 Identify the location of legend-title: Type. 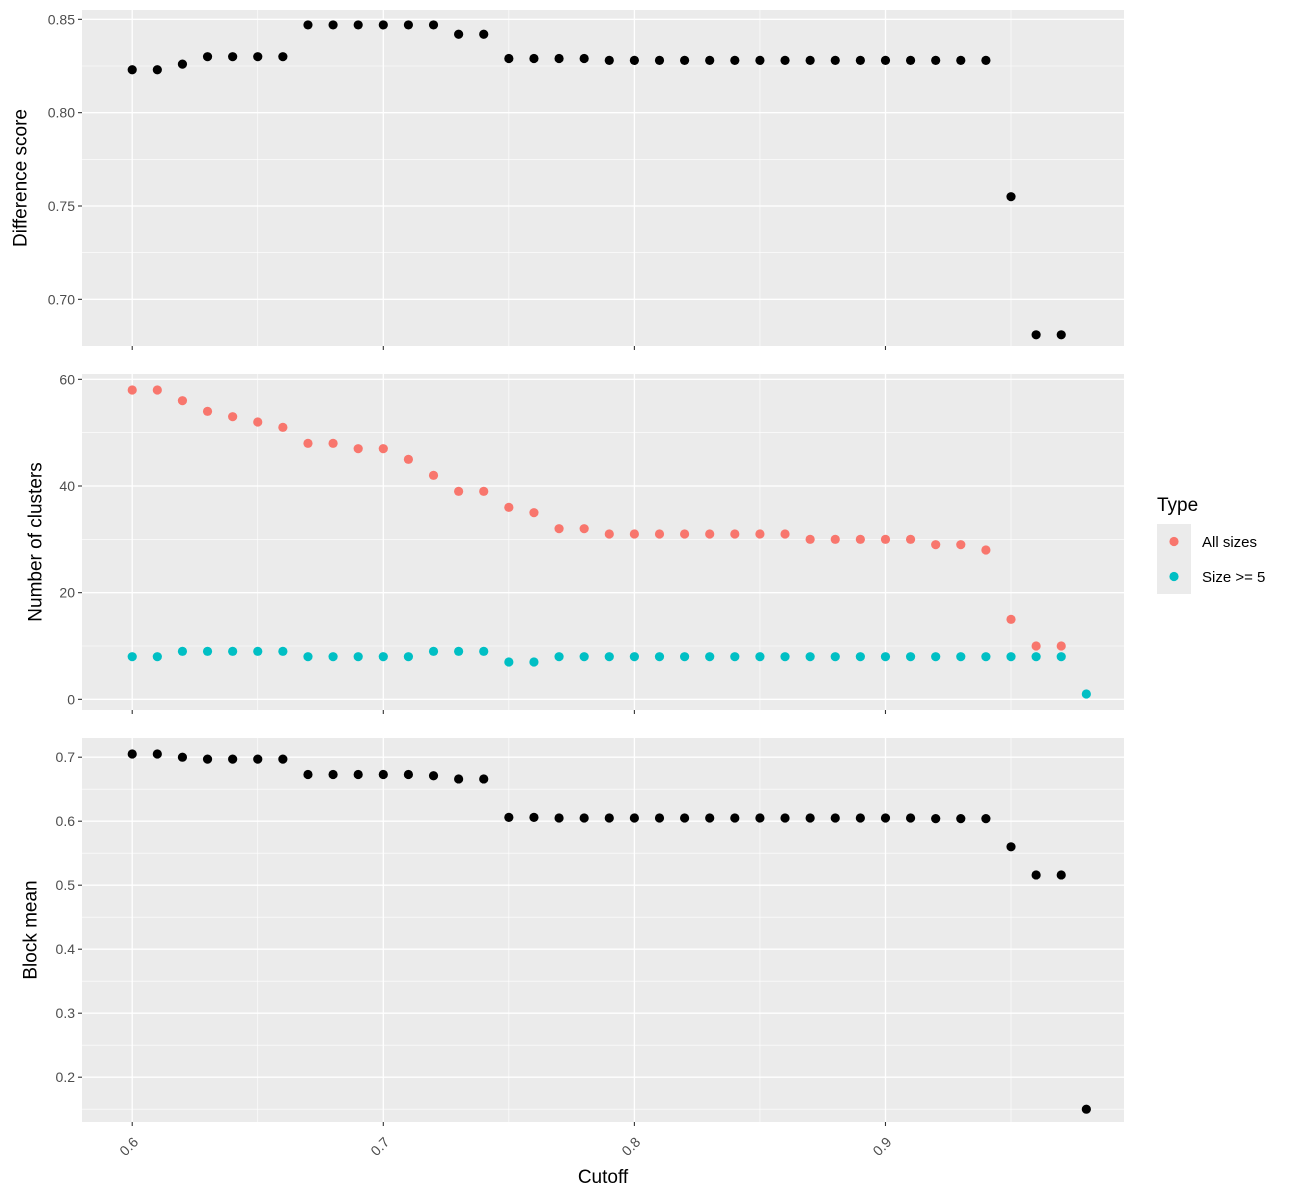
(1177, 505).